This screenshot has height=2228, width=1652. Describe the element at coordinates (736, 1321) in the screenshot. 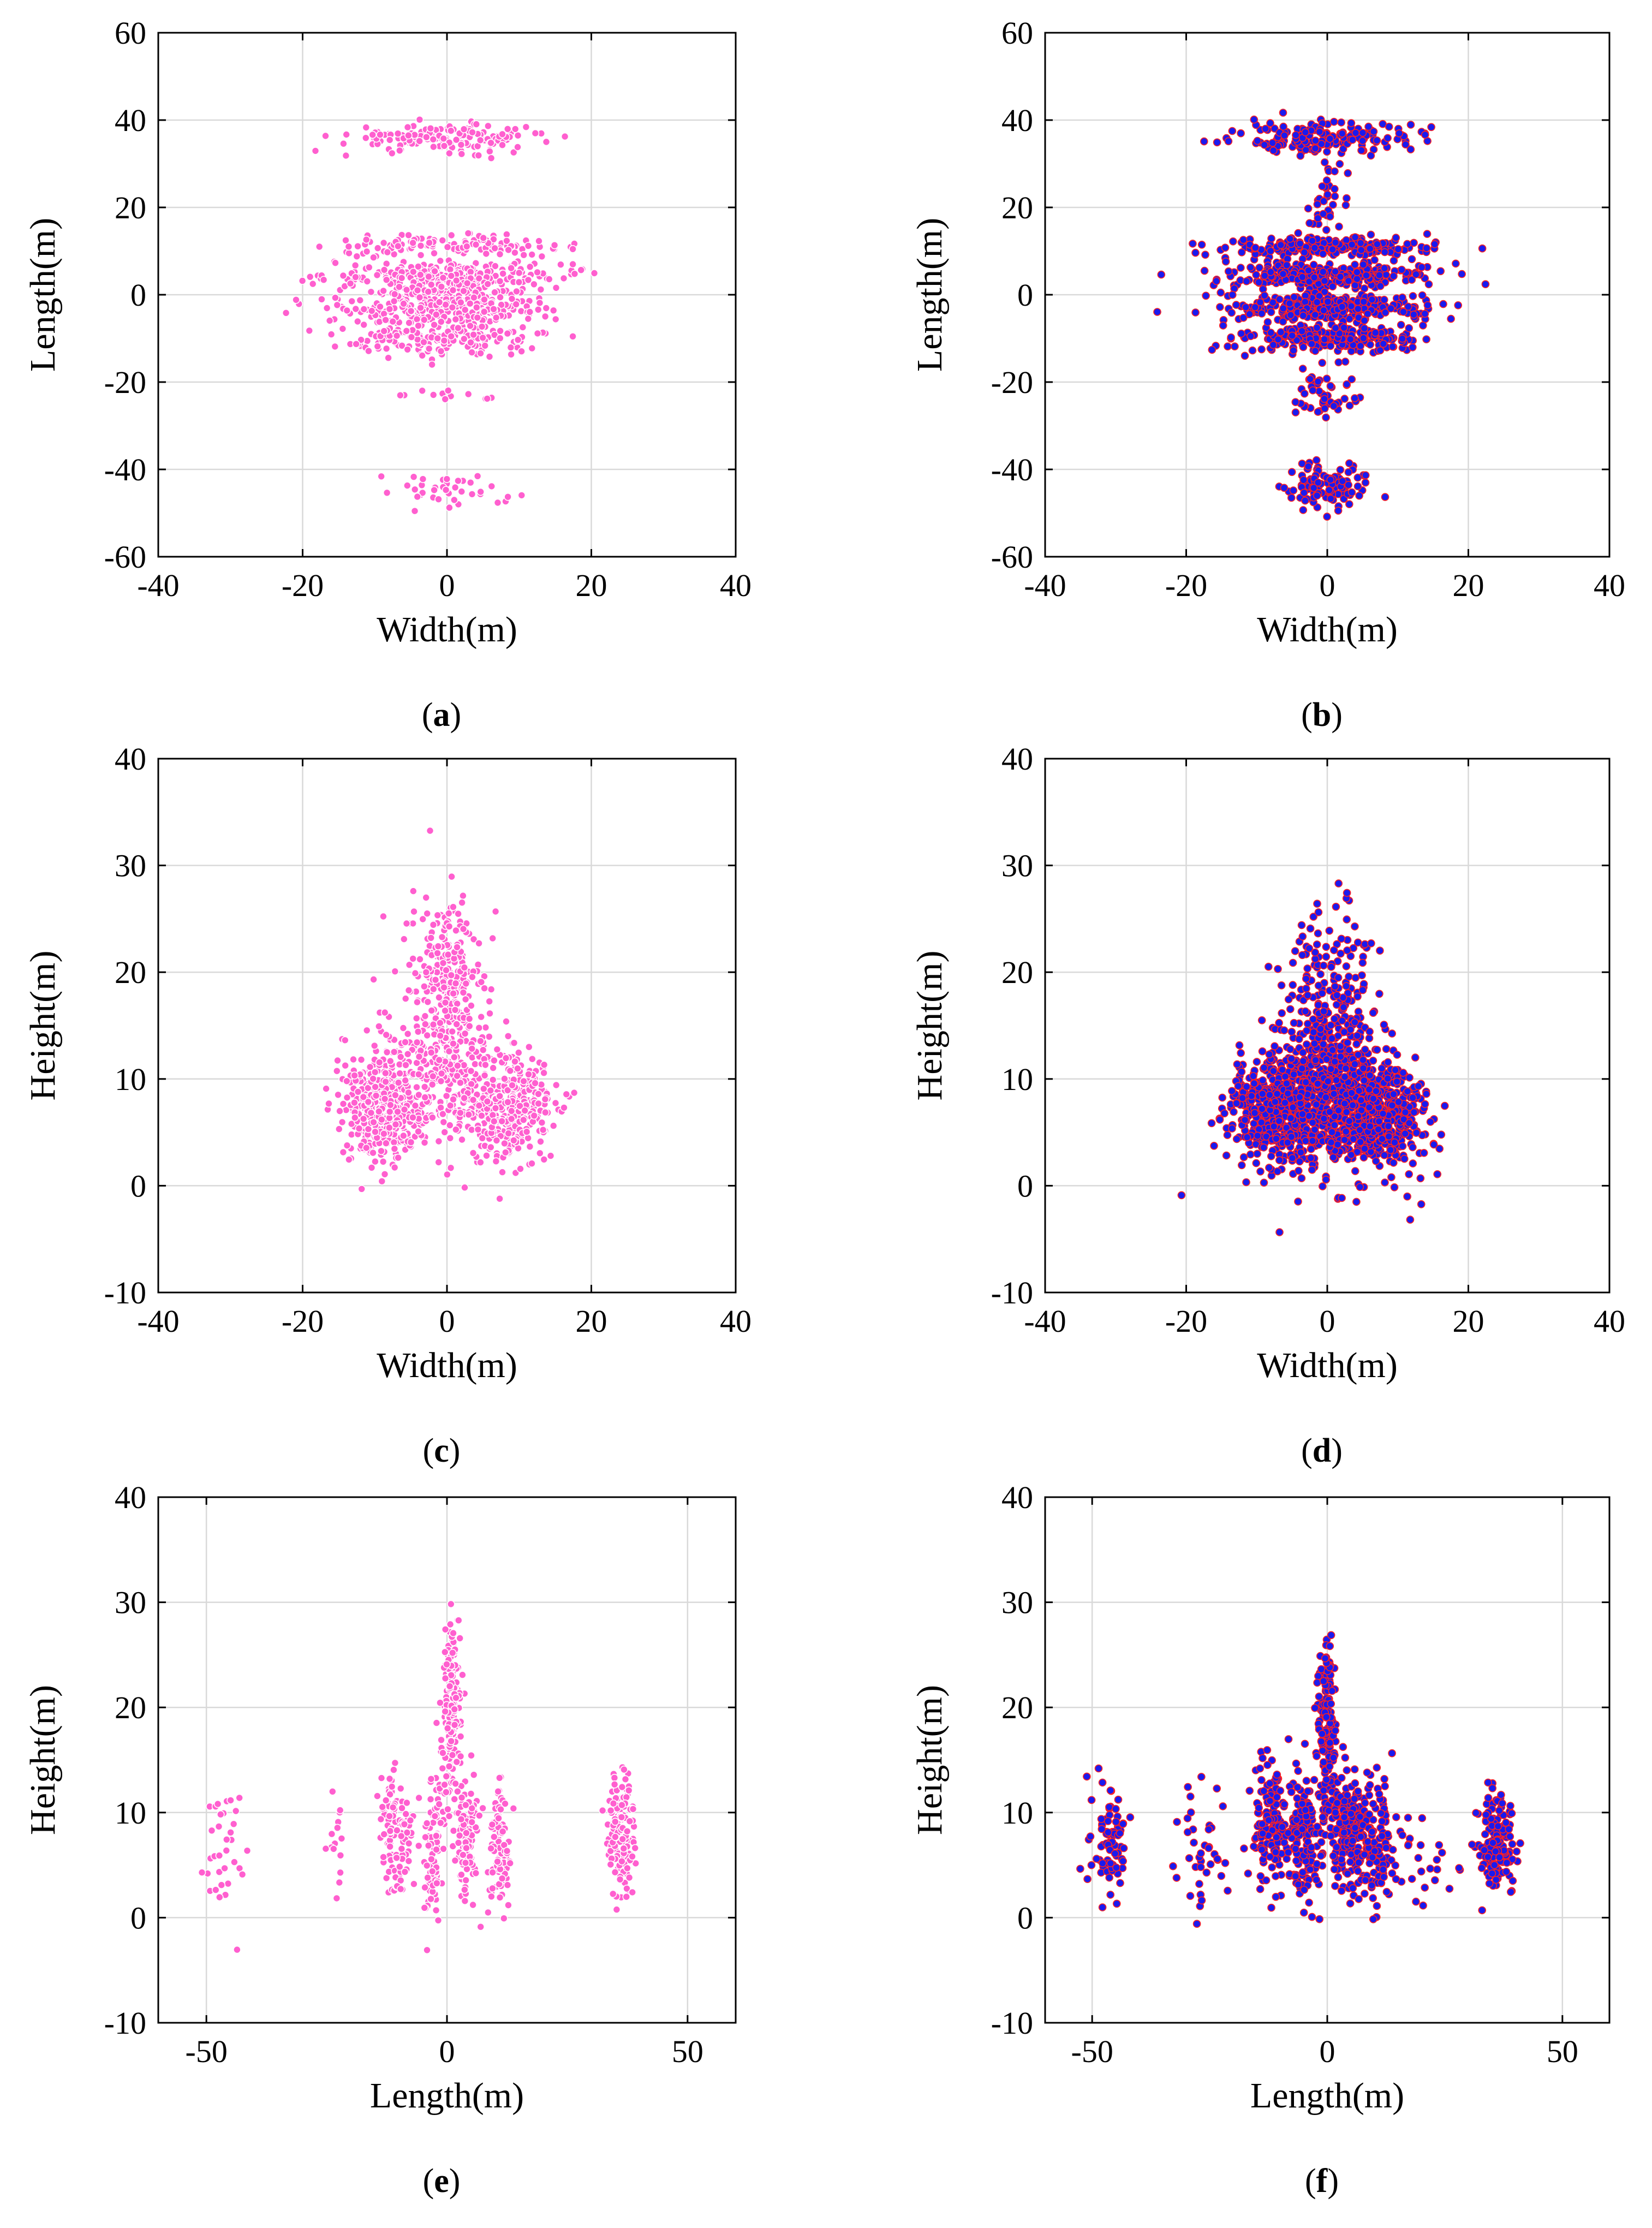

I see `x-tick-label: 40` at that location.